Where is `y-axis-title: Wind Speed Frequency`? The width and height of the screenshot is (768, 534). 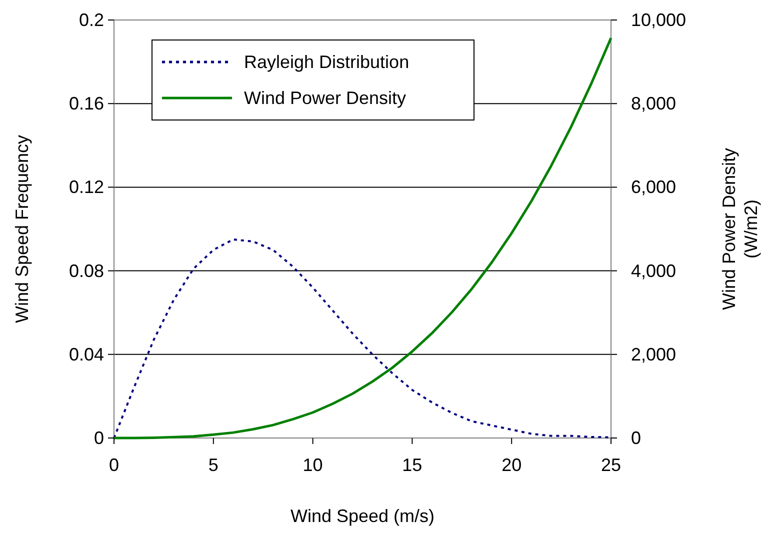
y-axis-title: Wind Speed Frequency is located at coordinates (22, 229).